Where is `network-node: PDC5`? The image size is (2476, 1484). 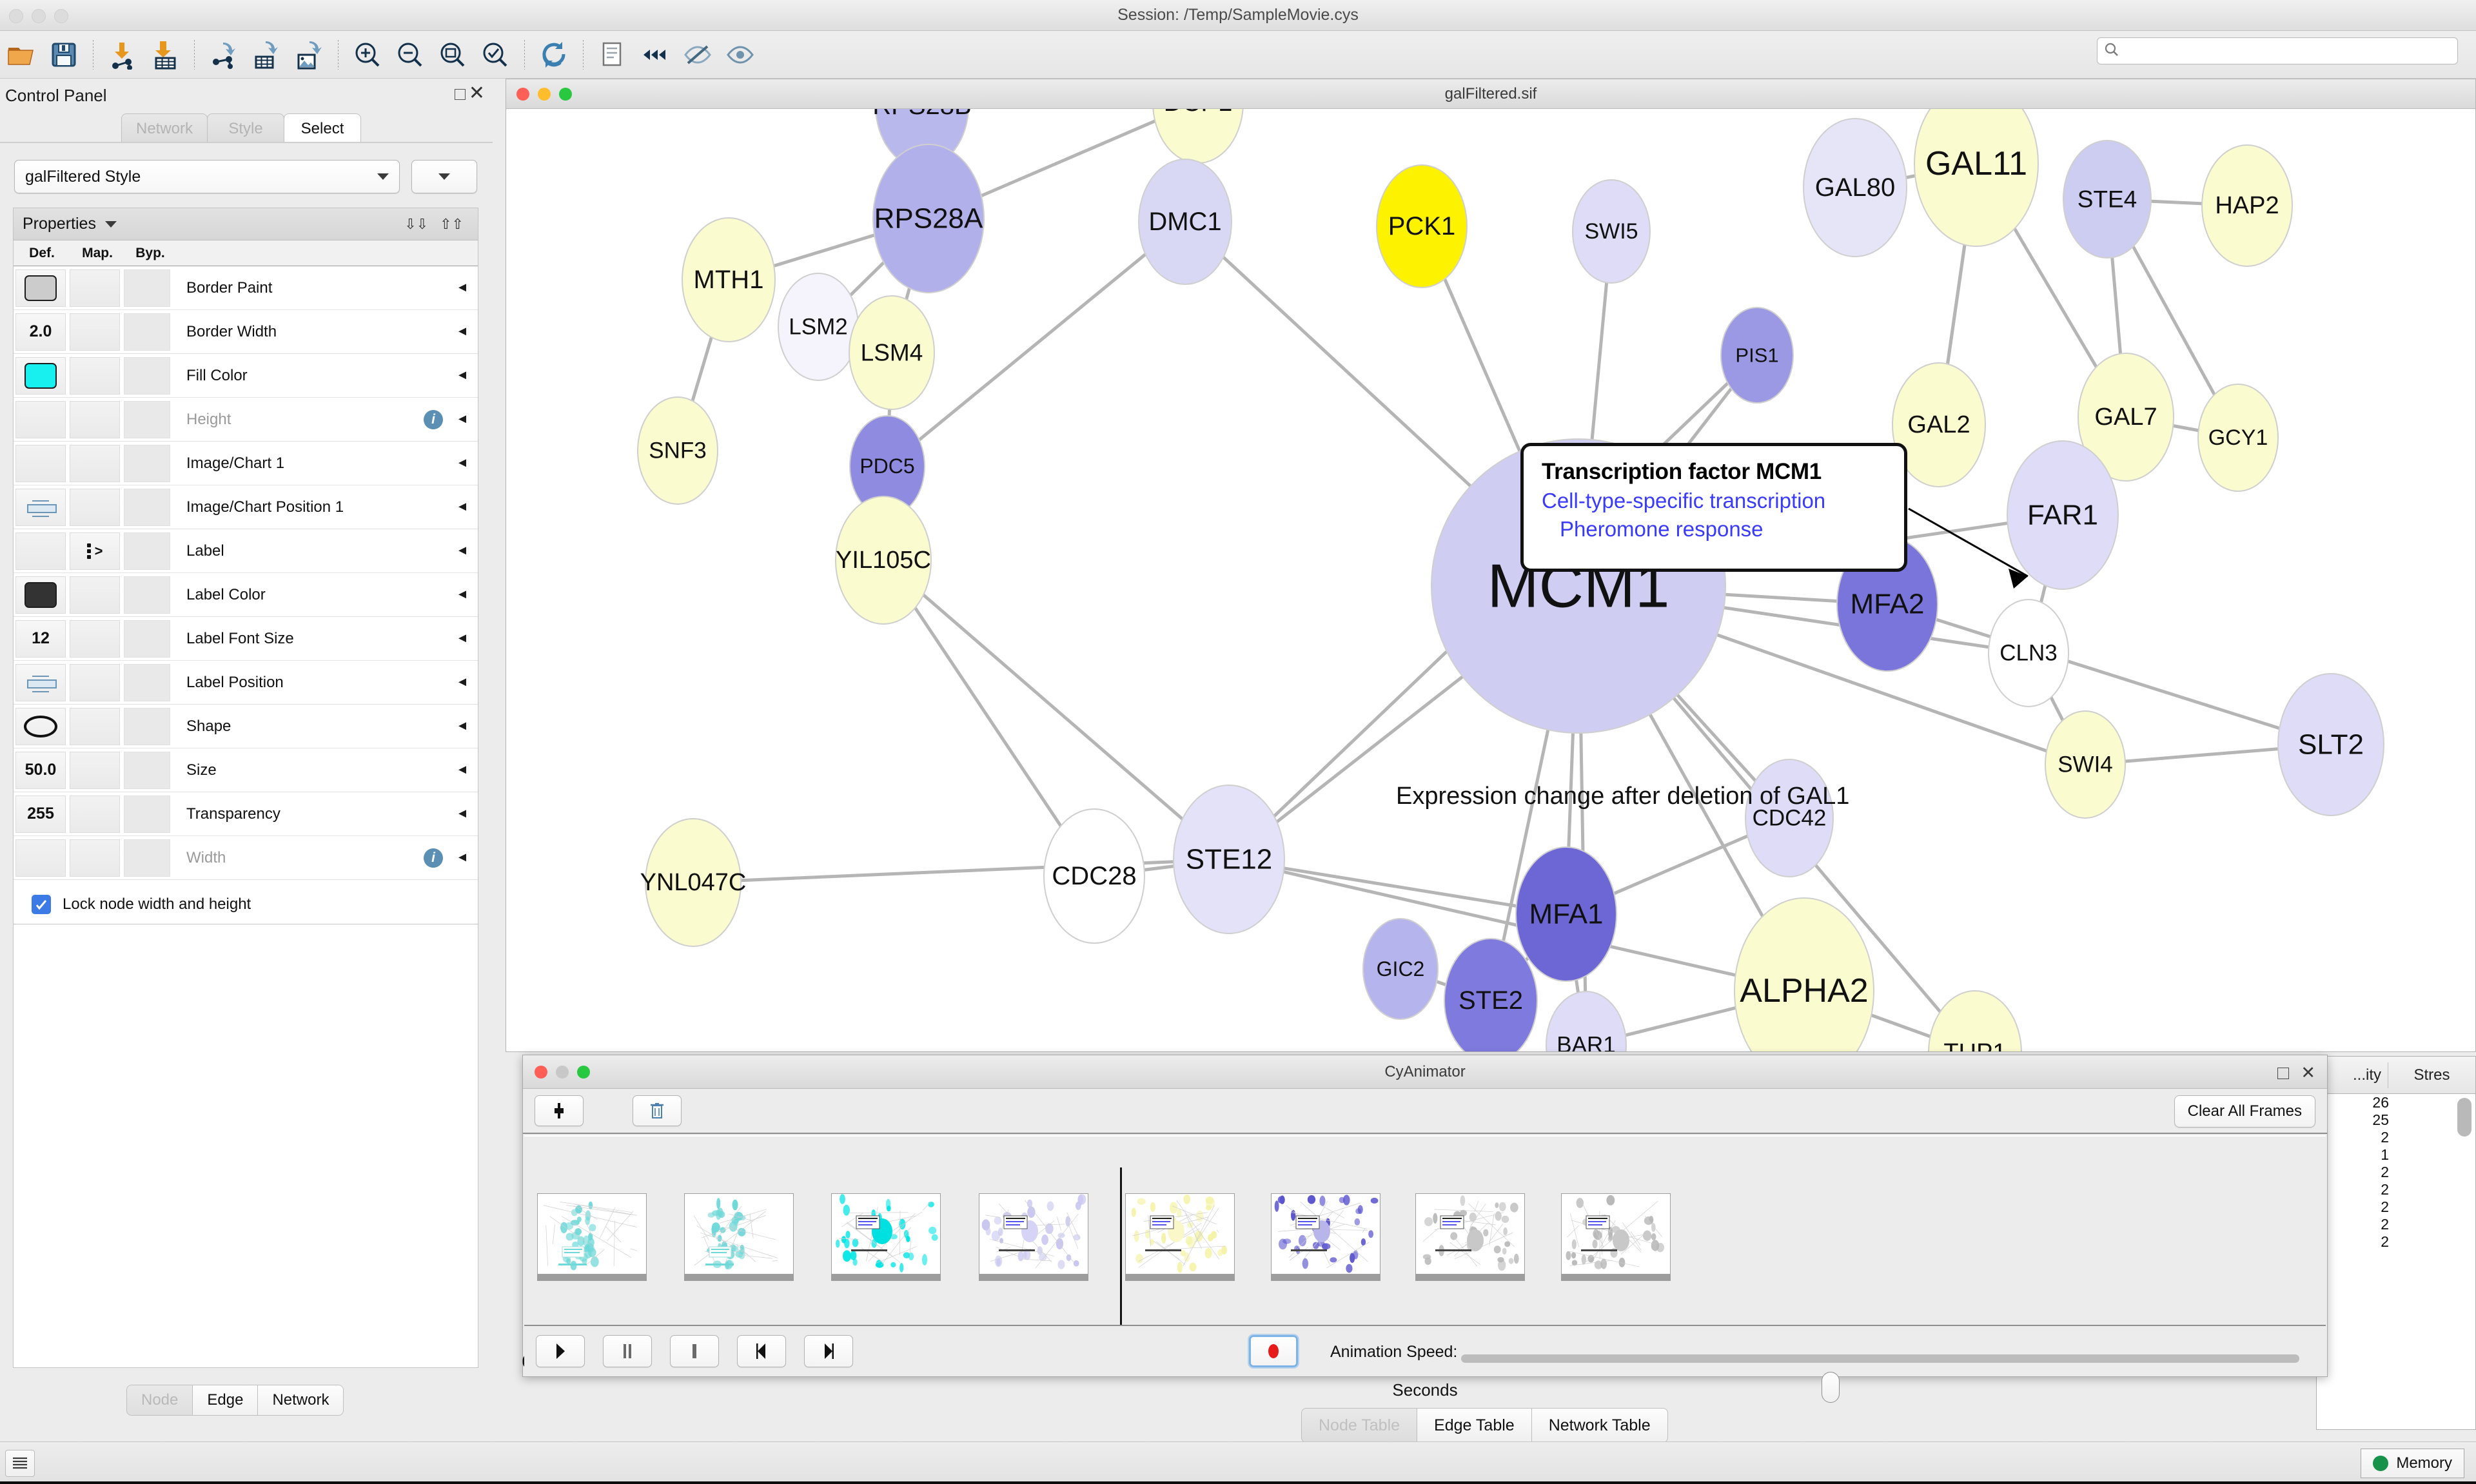 network-node: PDC5 is located at coordinates (887, 466).